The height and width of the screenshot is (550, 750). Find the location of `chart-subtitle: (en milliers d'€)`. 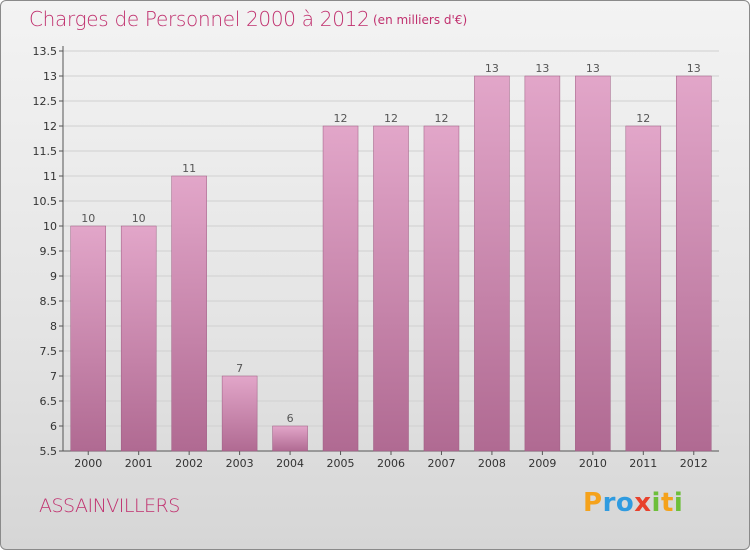

chart-subtitle: (en milliers d'€) is located at coordinates (420, 20).